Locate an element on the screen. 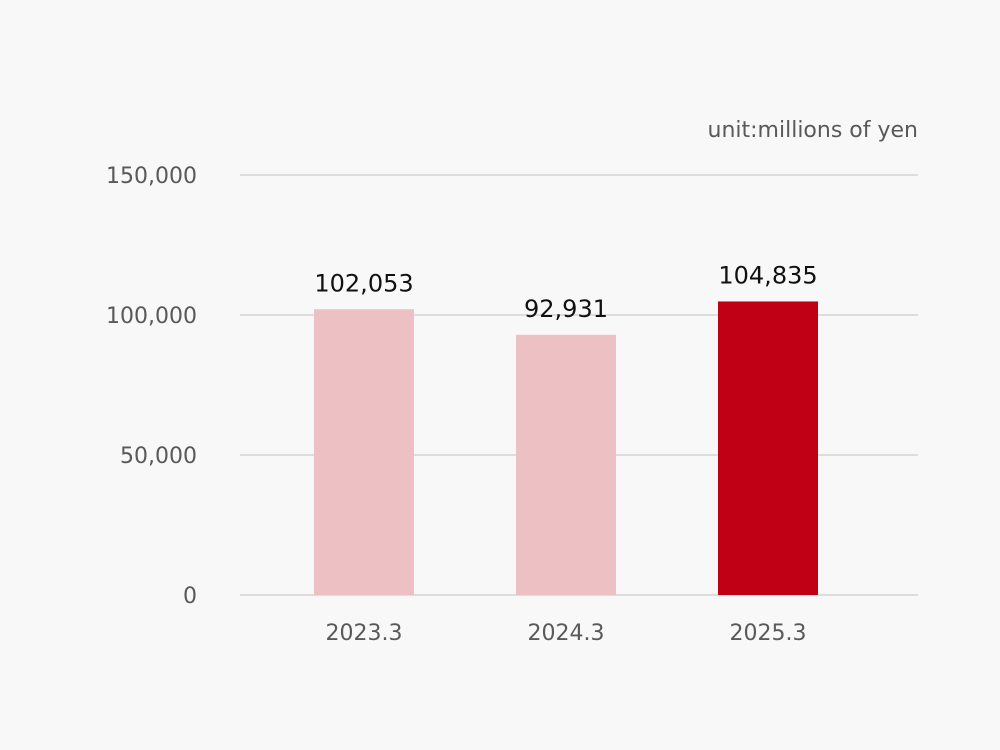 The height and width of the screenshot is (750, 1000). y-tick-label: 0 is located at coordinates (190, 596).